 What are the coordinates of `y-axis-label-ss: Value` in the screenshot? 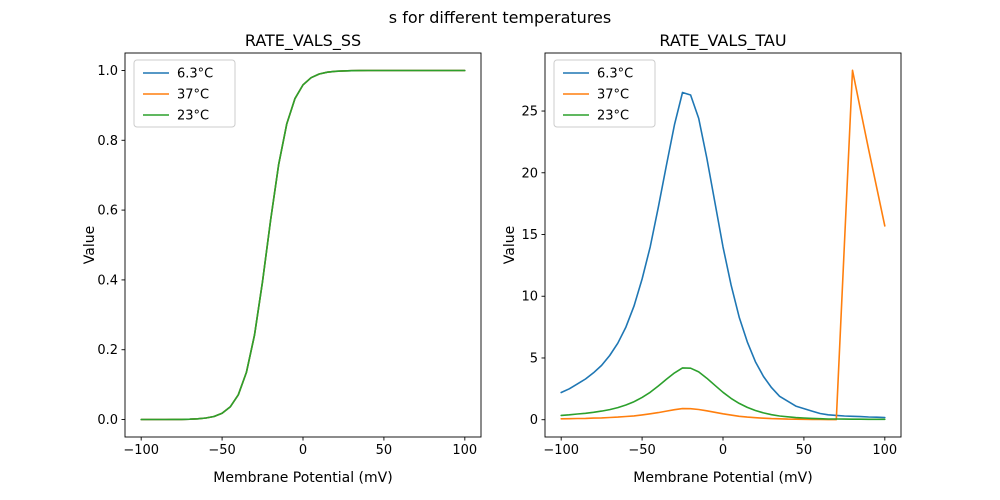 It's located at (90, 245).